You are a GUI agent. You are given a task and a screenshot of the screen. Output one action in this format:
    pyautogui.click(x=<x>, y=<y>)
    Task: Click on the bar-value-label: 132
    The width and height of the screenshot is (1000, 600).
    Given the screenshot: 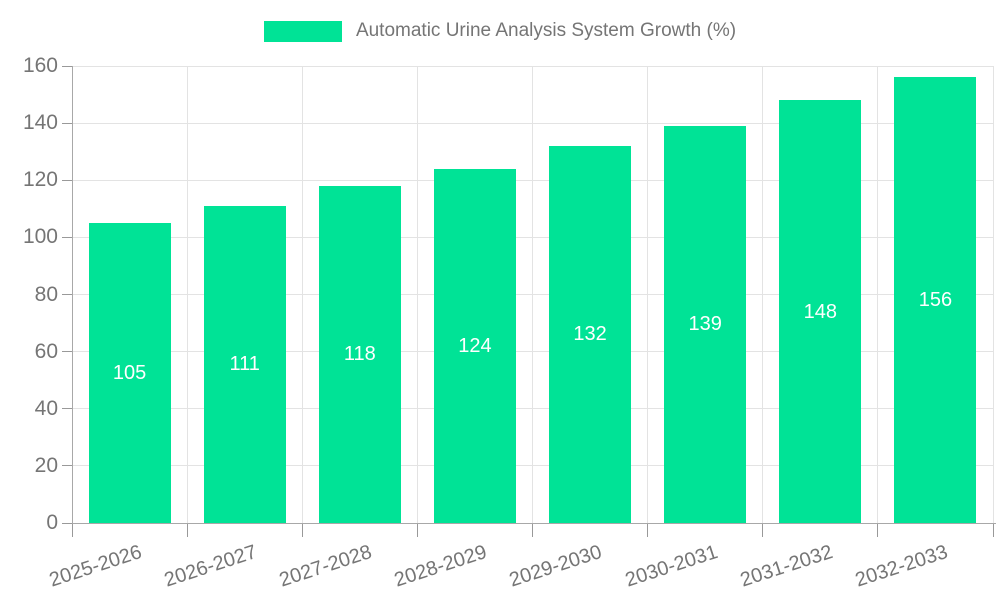 What is the action you would take?
    pyautogui.click(x=590, y=334)
    